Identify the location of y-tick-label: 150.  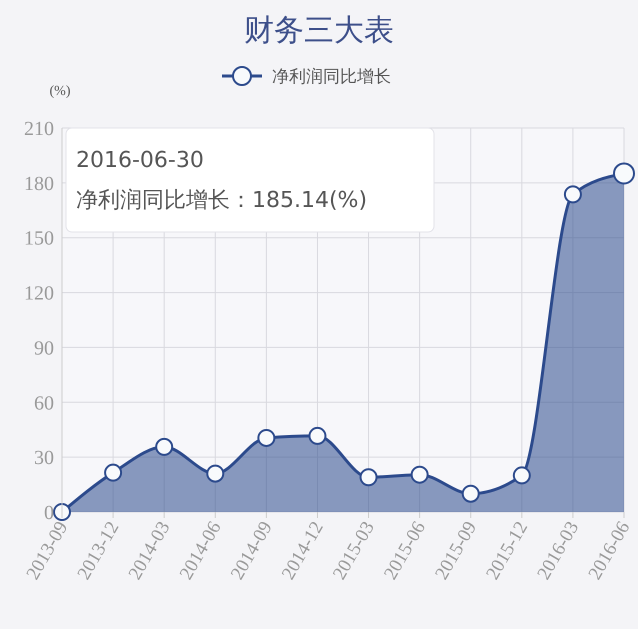
(39, 239).